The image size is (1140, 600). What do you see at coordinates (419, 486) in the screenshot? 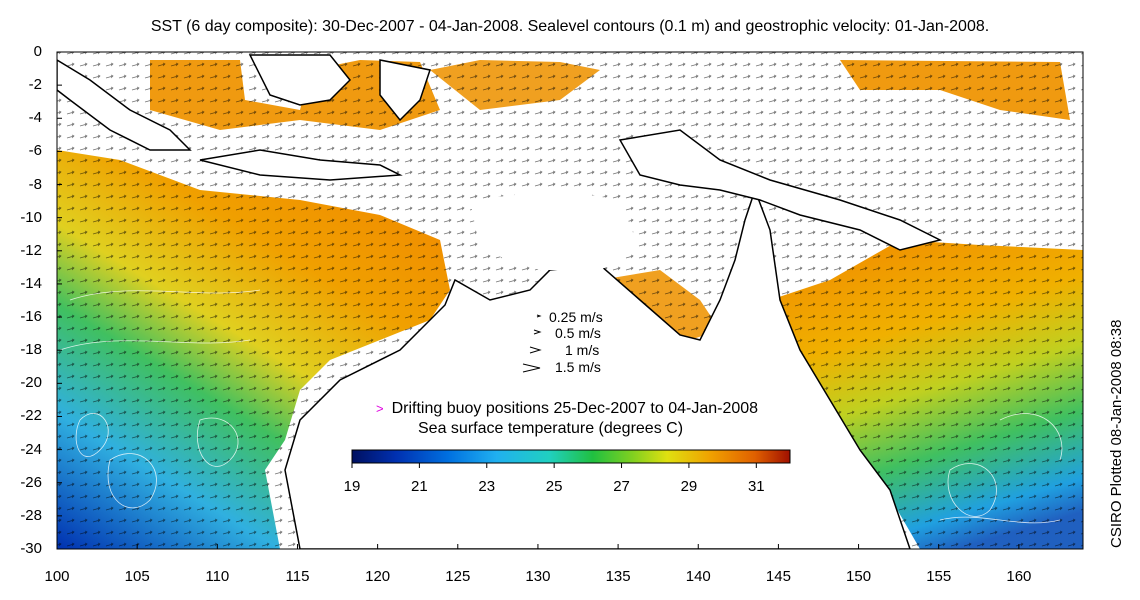
I see `colorbar-tick-label: 21` at bounding box center [419, 486].